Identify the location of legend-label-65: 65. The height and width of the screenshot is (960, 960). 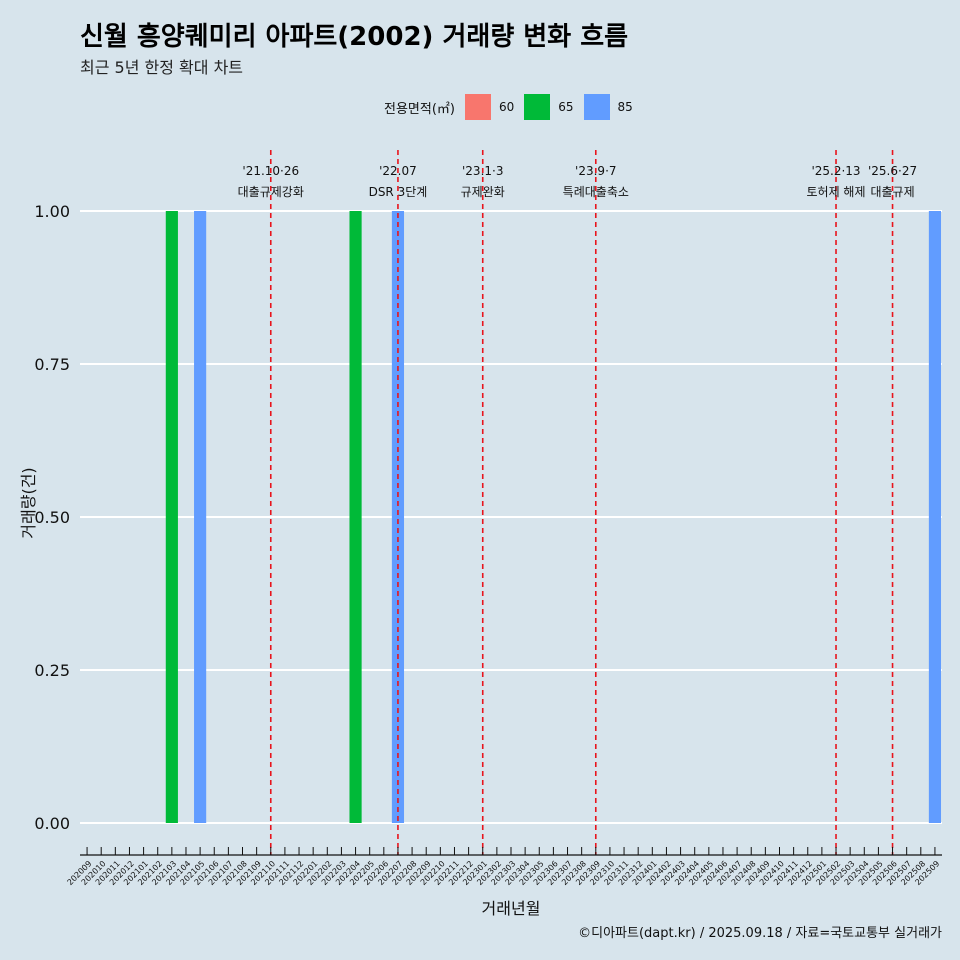
(566, 107).